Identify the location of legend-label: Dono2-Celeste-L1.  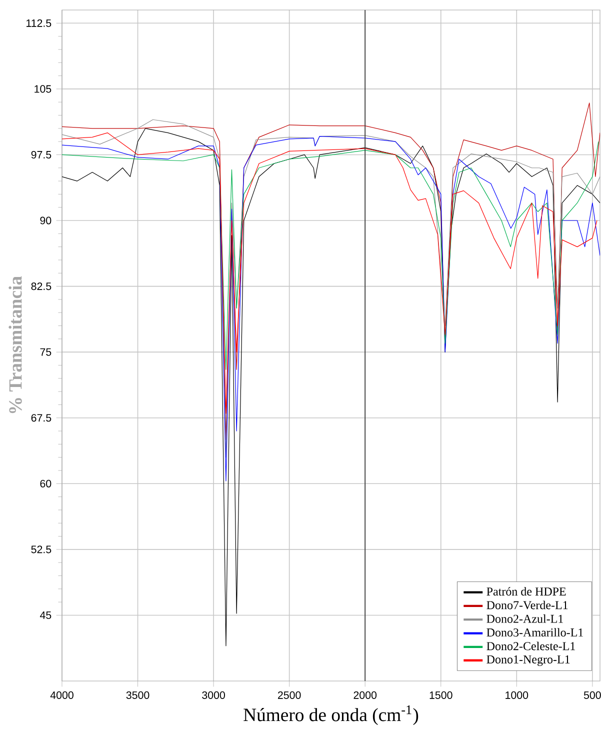
(530, 646).